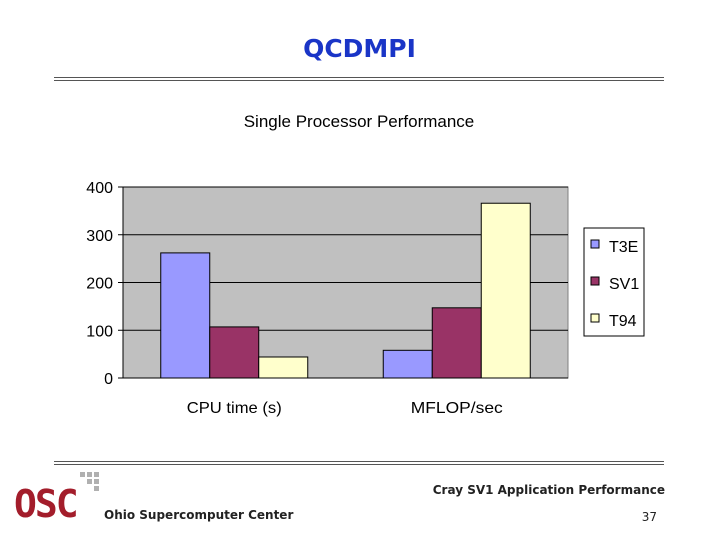  I want to click on legend-swatch-t94, so click(595, 318).